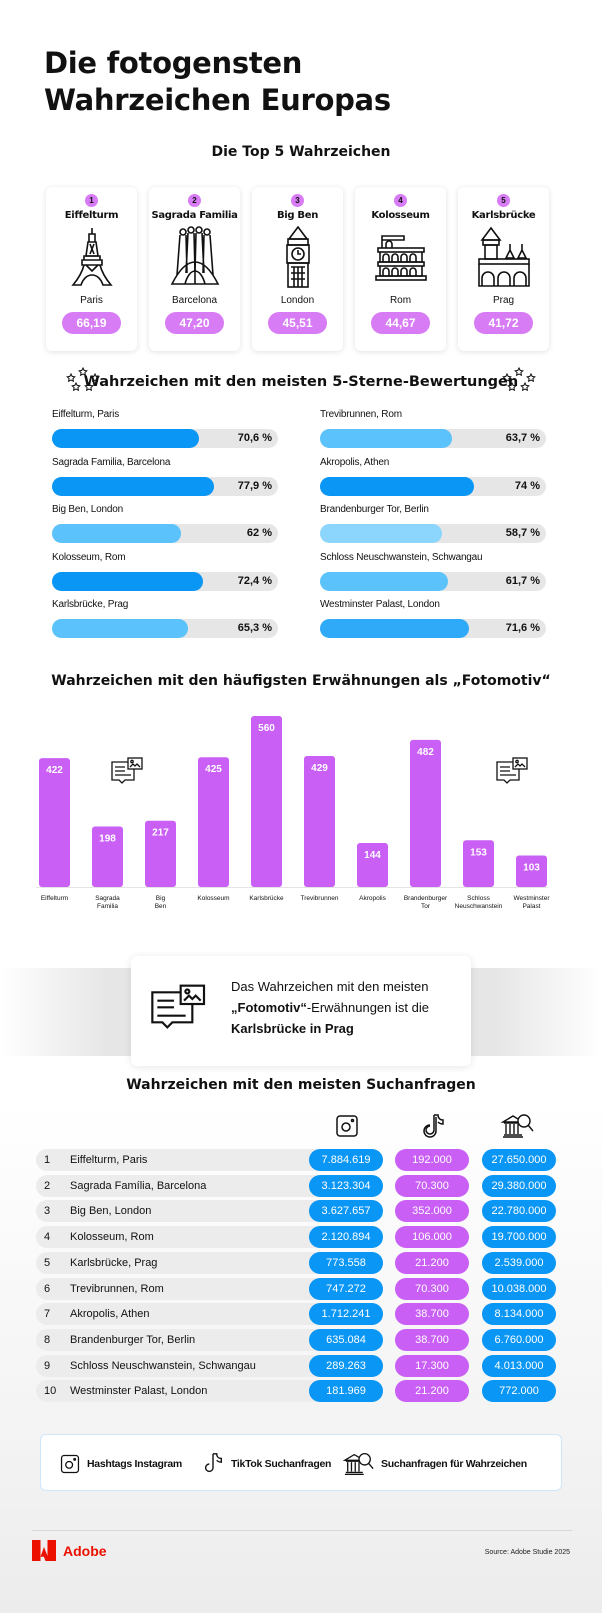 This screenshot has width=602, height=1613. Describe the element at coordinates (173, 63) in the screenshot. I see `title-line-1: Die fotogensten` at that location.